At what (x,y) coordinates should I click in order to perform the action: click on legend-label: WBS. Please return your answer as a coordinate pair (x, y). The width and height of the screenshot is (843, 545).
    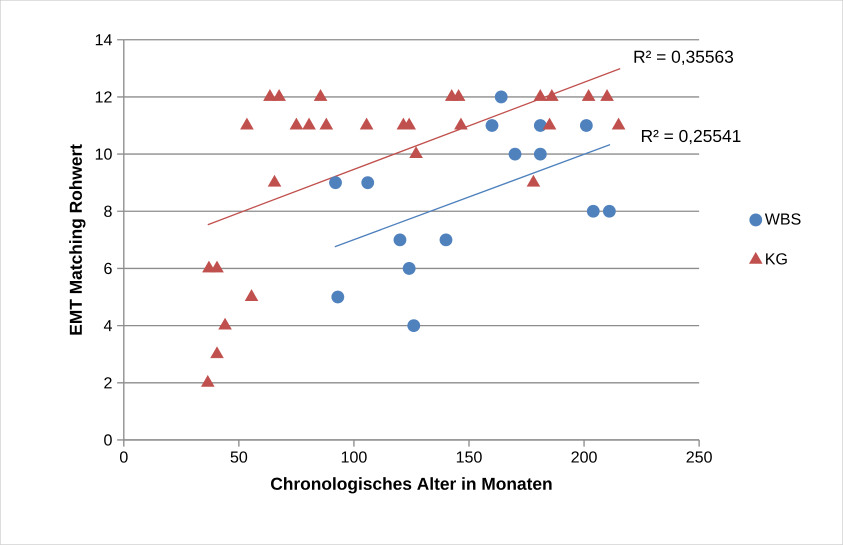
    Looking at the image, I should click on (782, 219).